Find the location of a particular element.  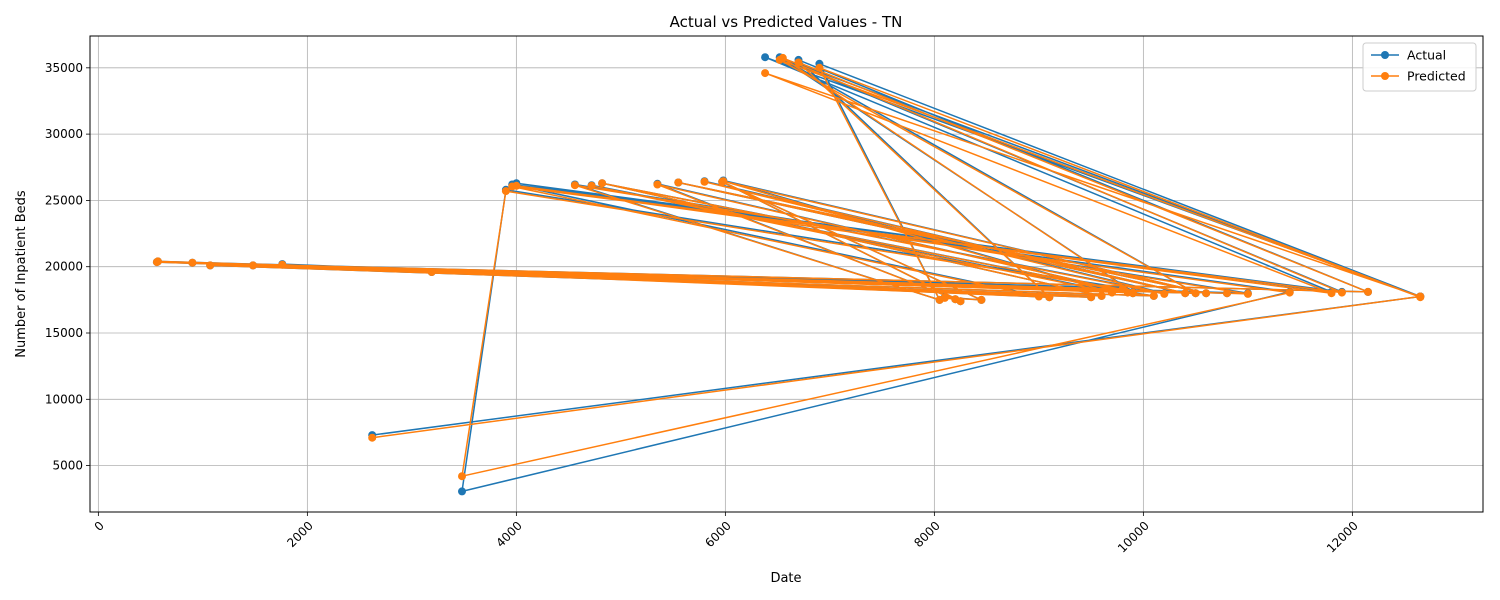

x-axis-label: Date is located at coordinates (785, 578).